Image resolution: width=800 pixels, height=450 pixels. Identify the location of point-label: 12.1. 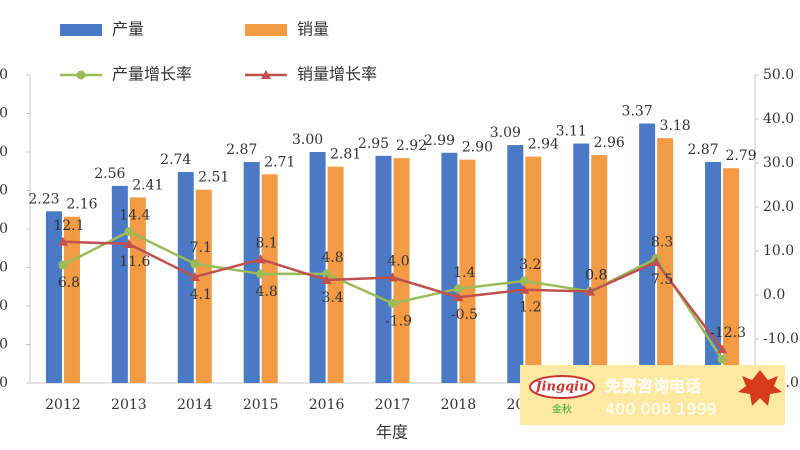
(68, 226).